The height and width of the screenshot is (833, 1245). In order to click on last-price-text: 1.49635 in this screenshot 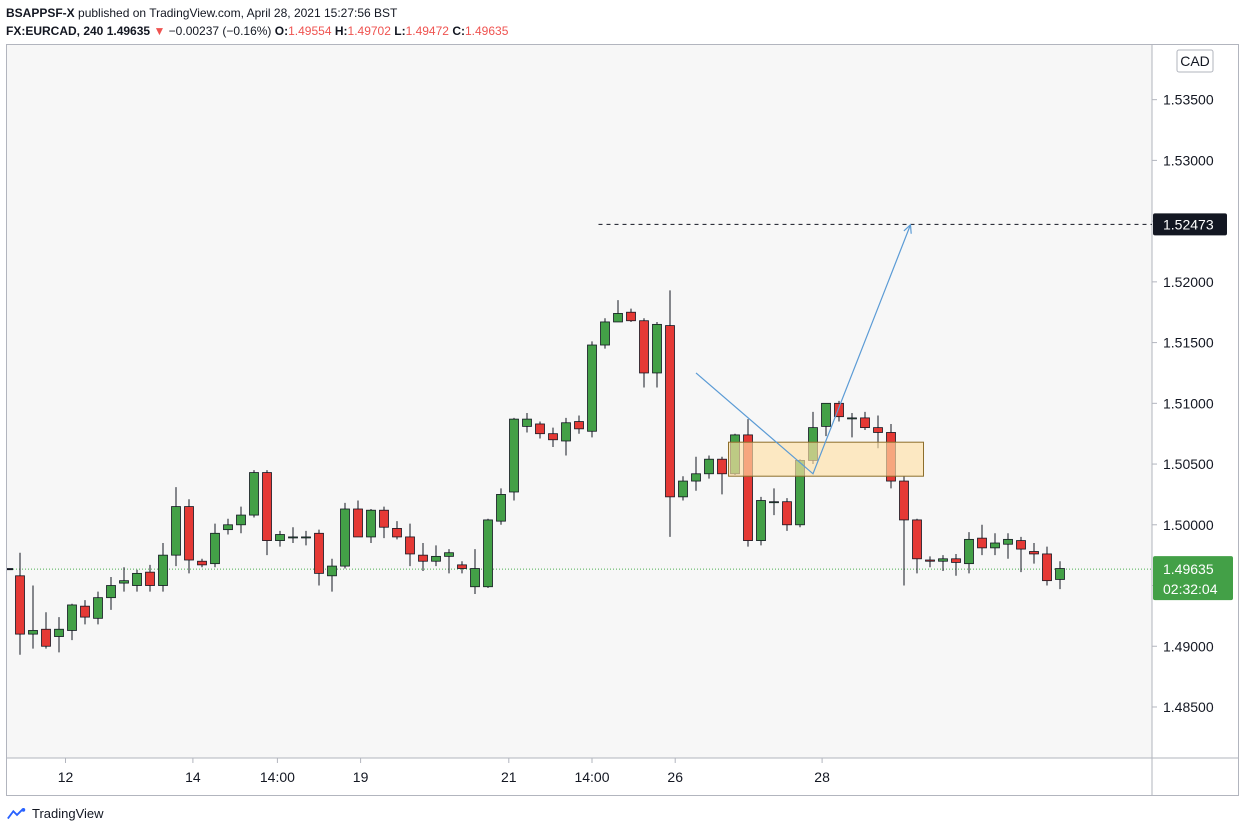, I will do `click(1188, 569)`.